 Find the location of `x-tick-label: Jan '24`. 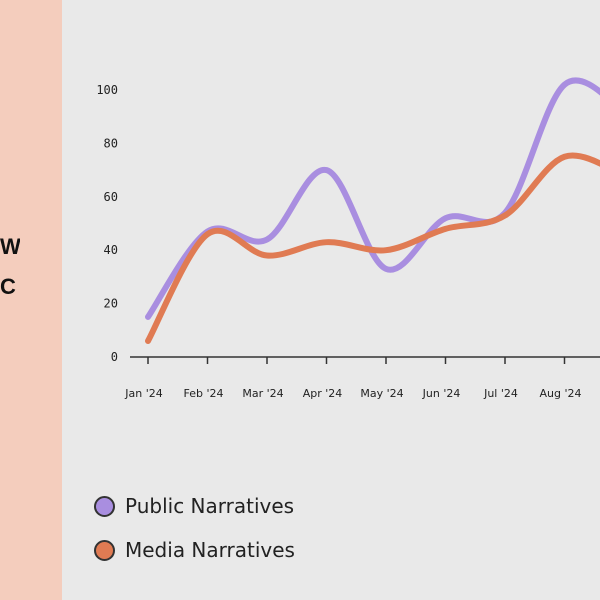

x-tick-label: Jan '24 is located at coordinates (143, 393).